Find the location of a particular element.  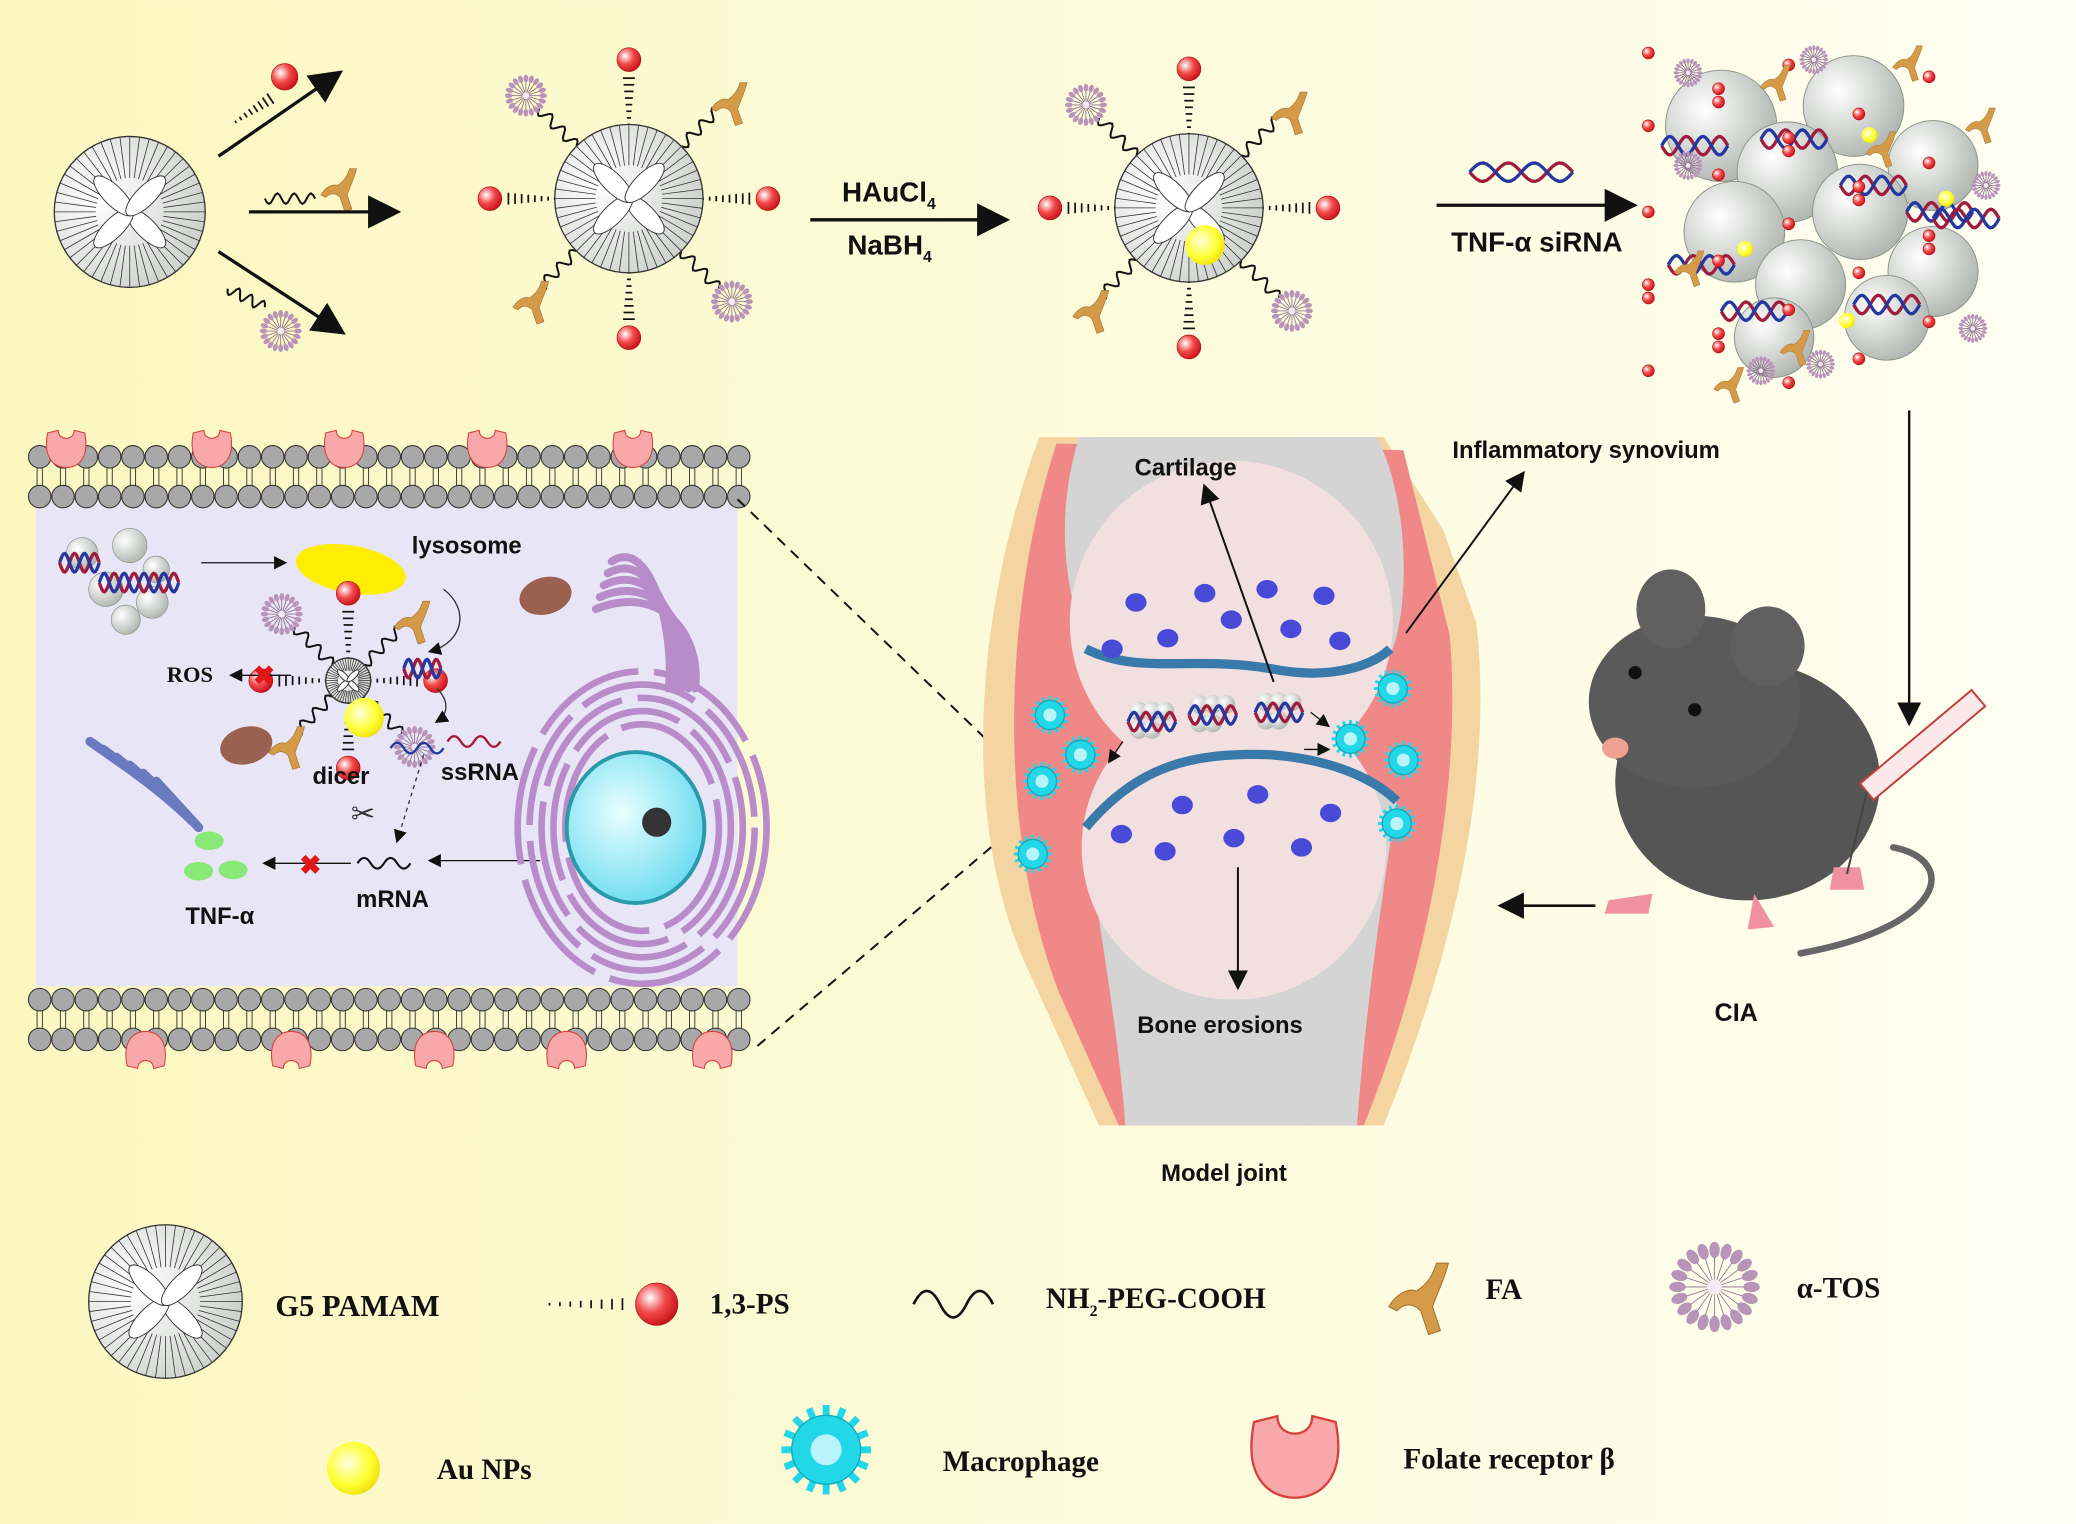

cia-label: CIA is located at coordinates (1736, 1013).